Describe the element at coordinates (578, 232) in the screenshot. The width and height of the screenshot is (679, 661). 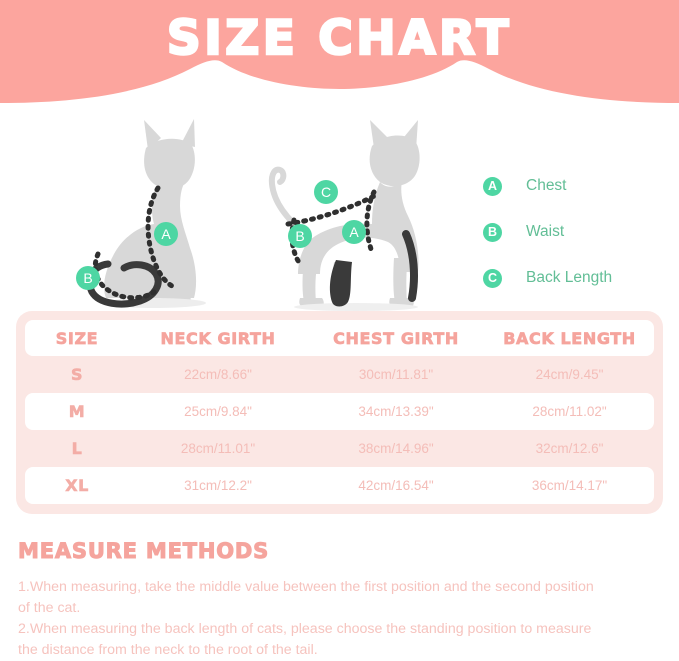
I see `legend-item-waist: B Waist` at that location.